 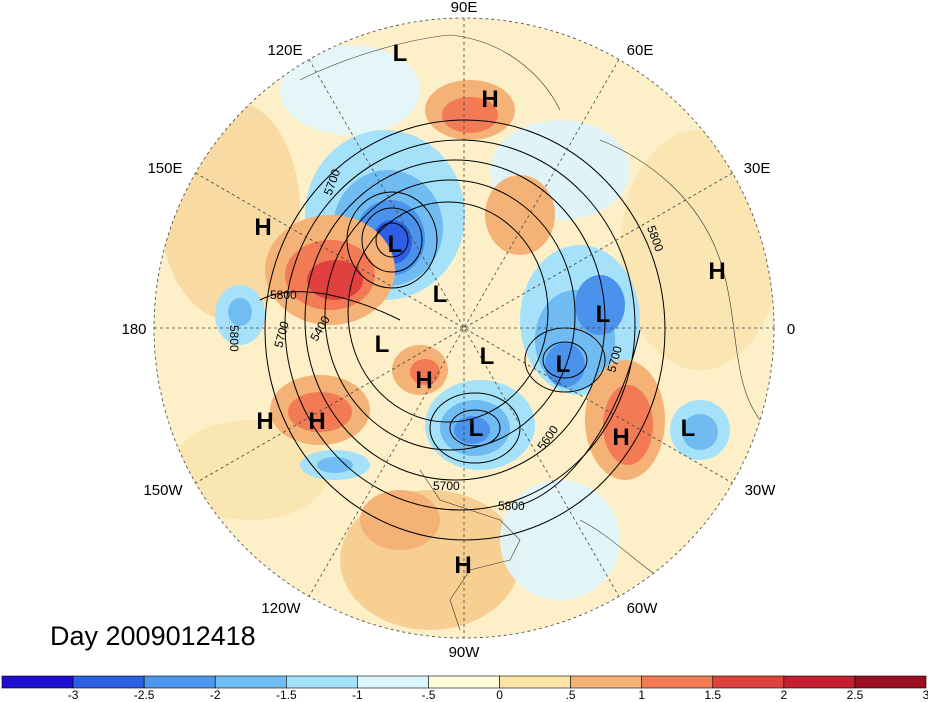 I want to click on lon-label-60w: 60W, so click(x=643, y=608).